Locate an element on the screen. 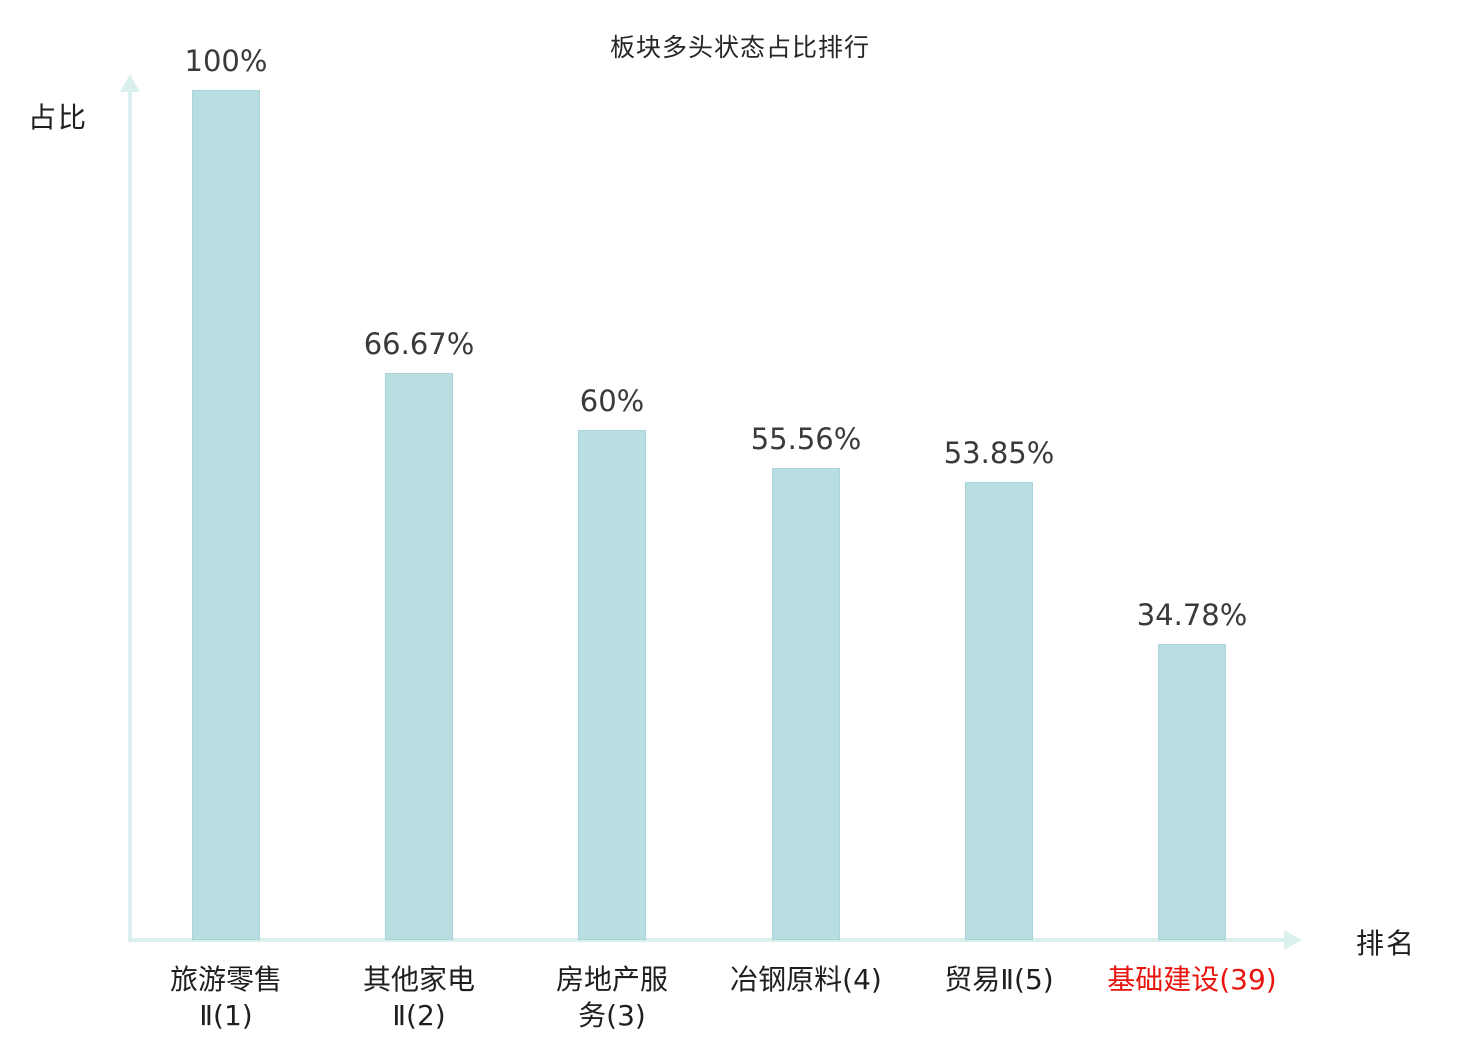 Image resolution: width=1480 pixels, height=1040 pixels. x-axis-line is located at coordinates (707, 940).